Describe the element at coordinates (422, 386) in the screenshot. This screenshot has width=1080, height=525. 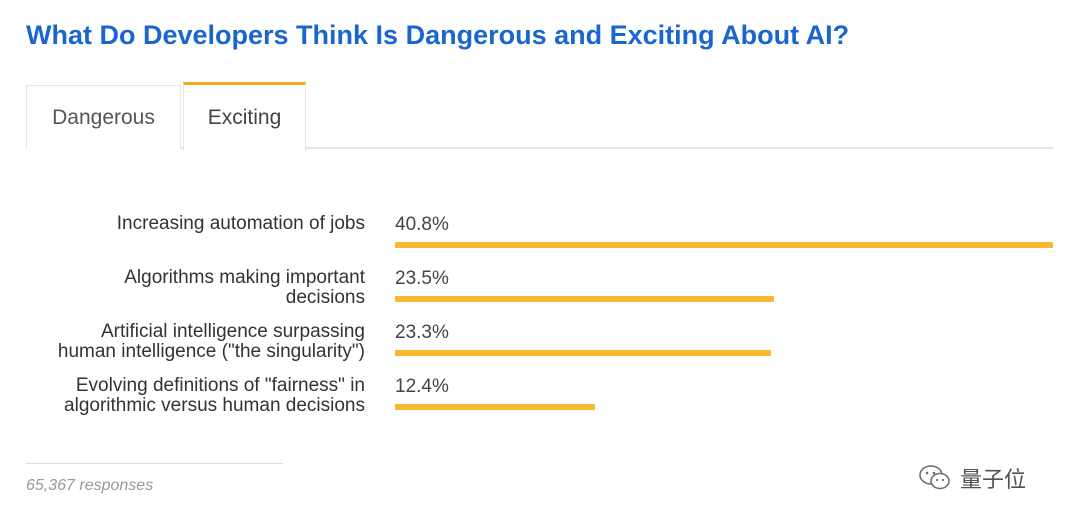
I see `value-label: 12.4%` at that location.